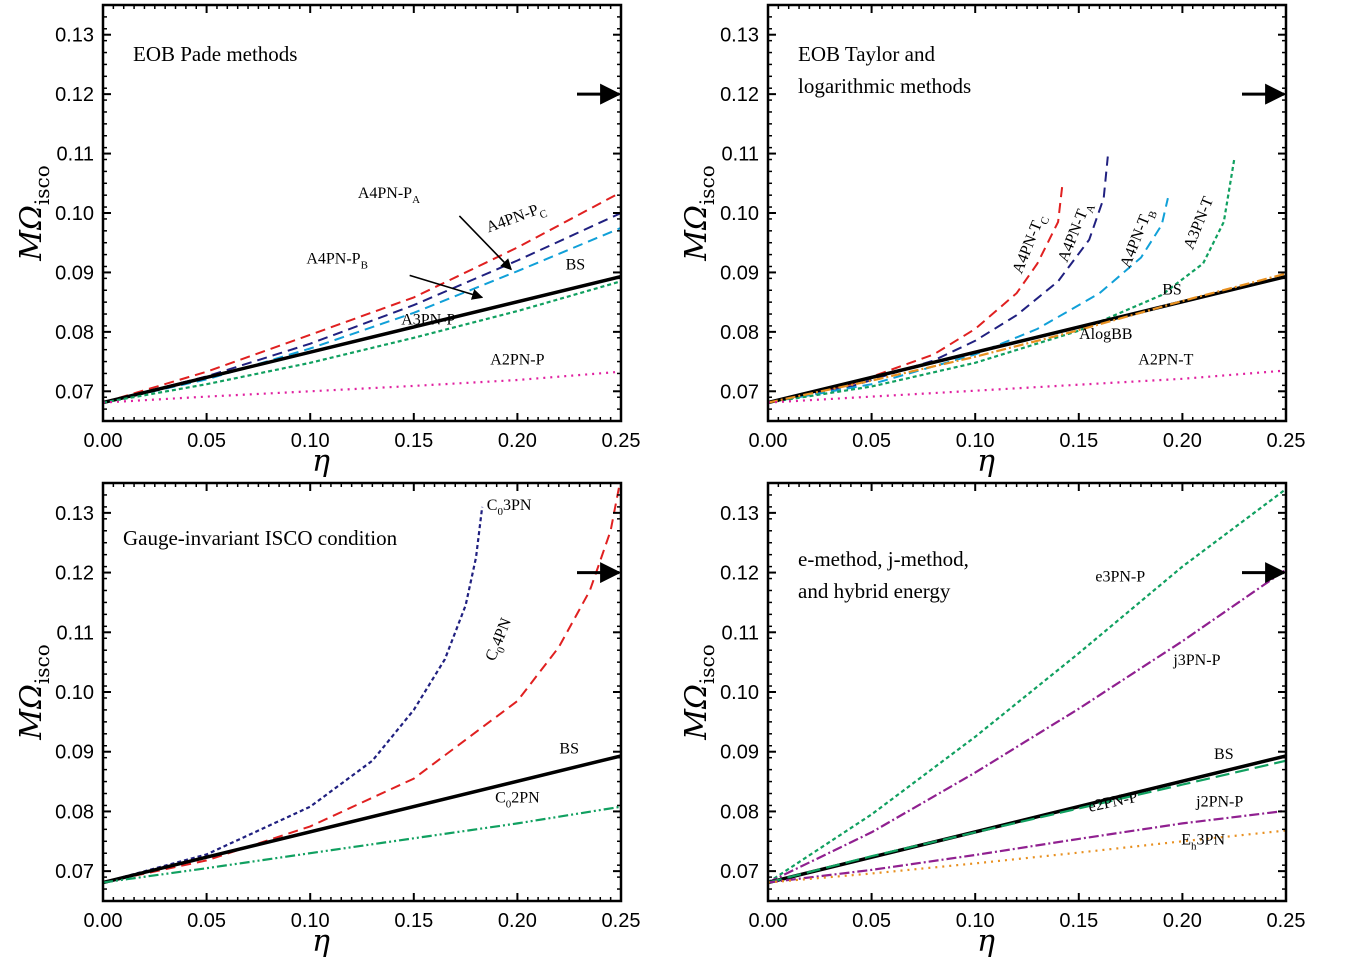  Describe the element at coordinates (517, 360) in the screenshot. I see `series-label-6: A2PN-P` at that location.